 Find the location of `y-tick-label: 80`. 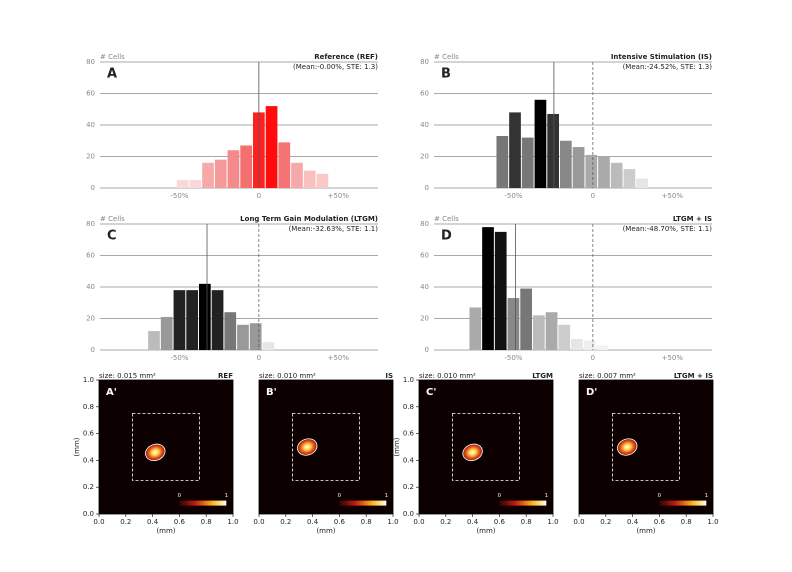

y-tick-label: 80 is located at coordinates (90, 224).